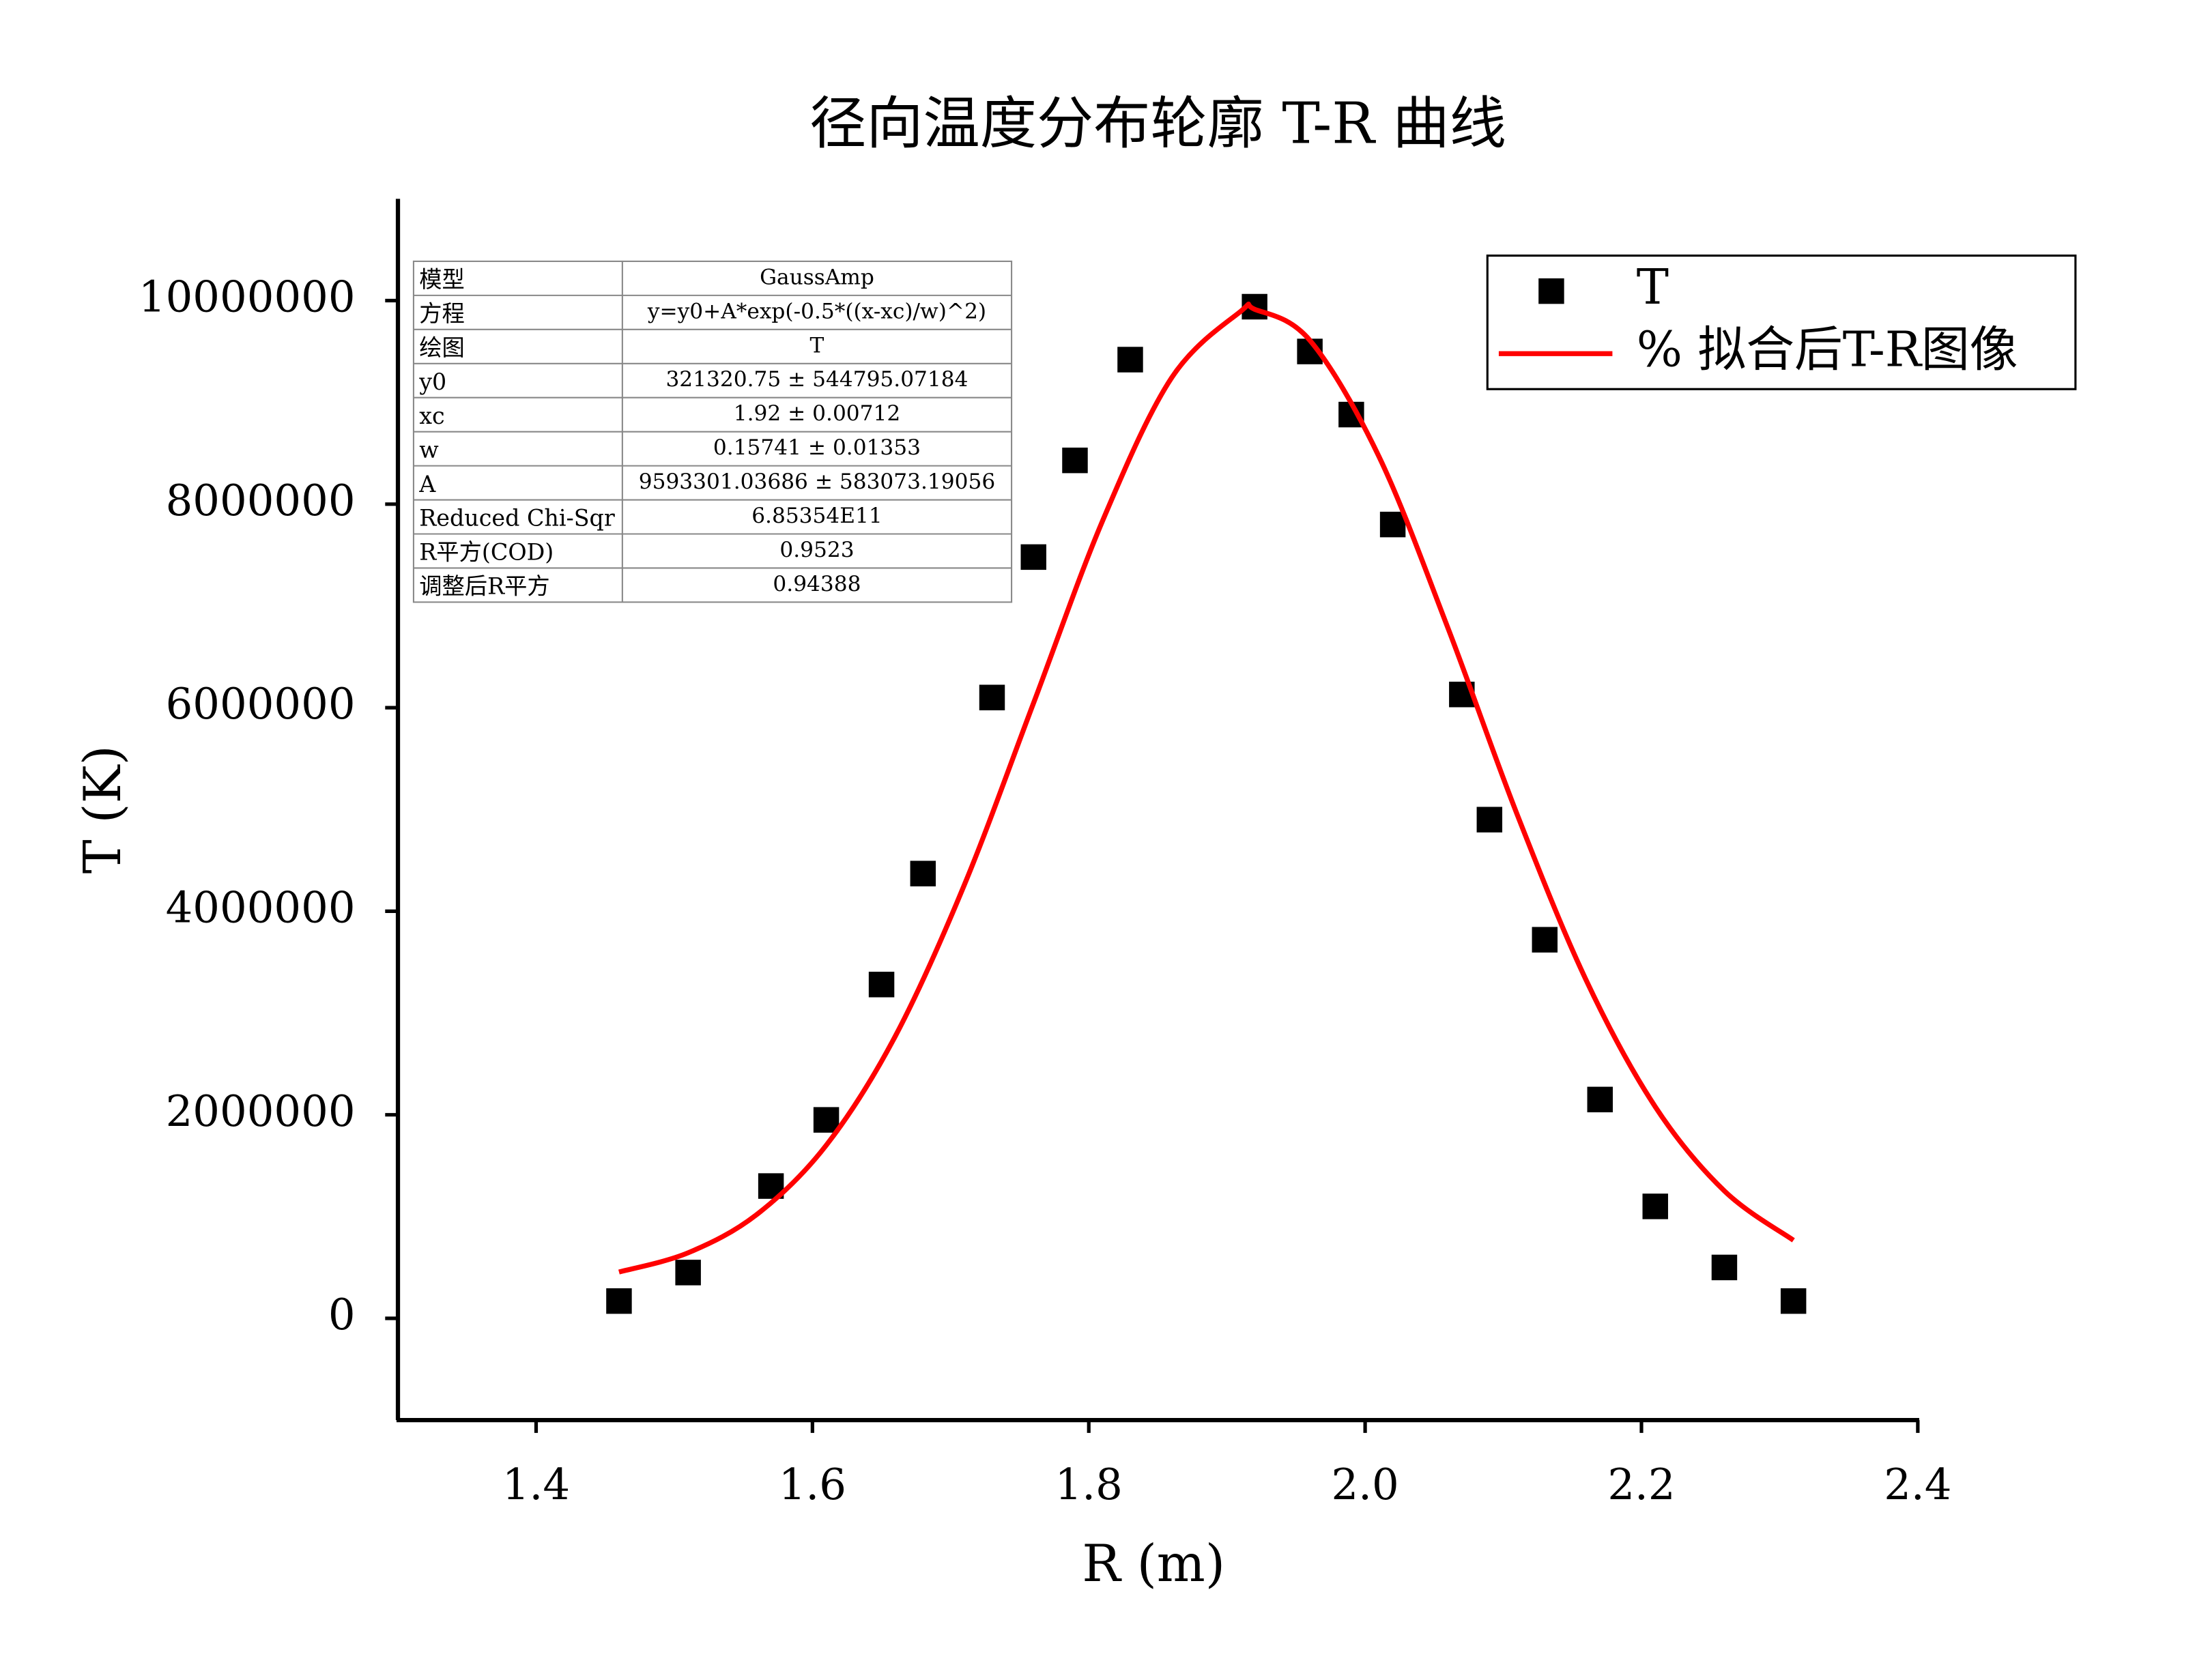 The height and width of the screenshot is (1680, 2195). What do you see at coordinates (1157, 123) in the screenshot?
I see `chart-title: 径向温度分布轮廓 T-R 曲线` at bounding box center [1157, 123].